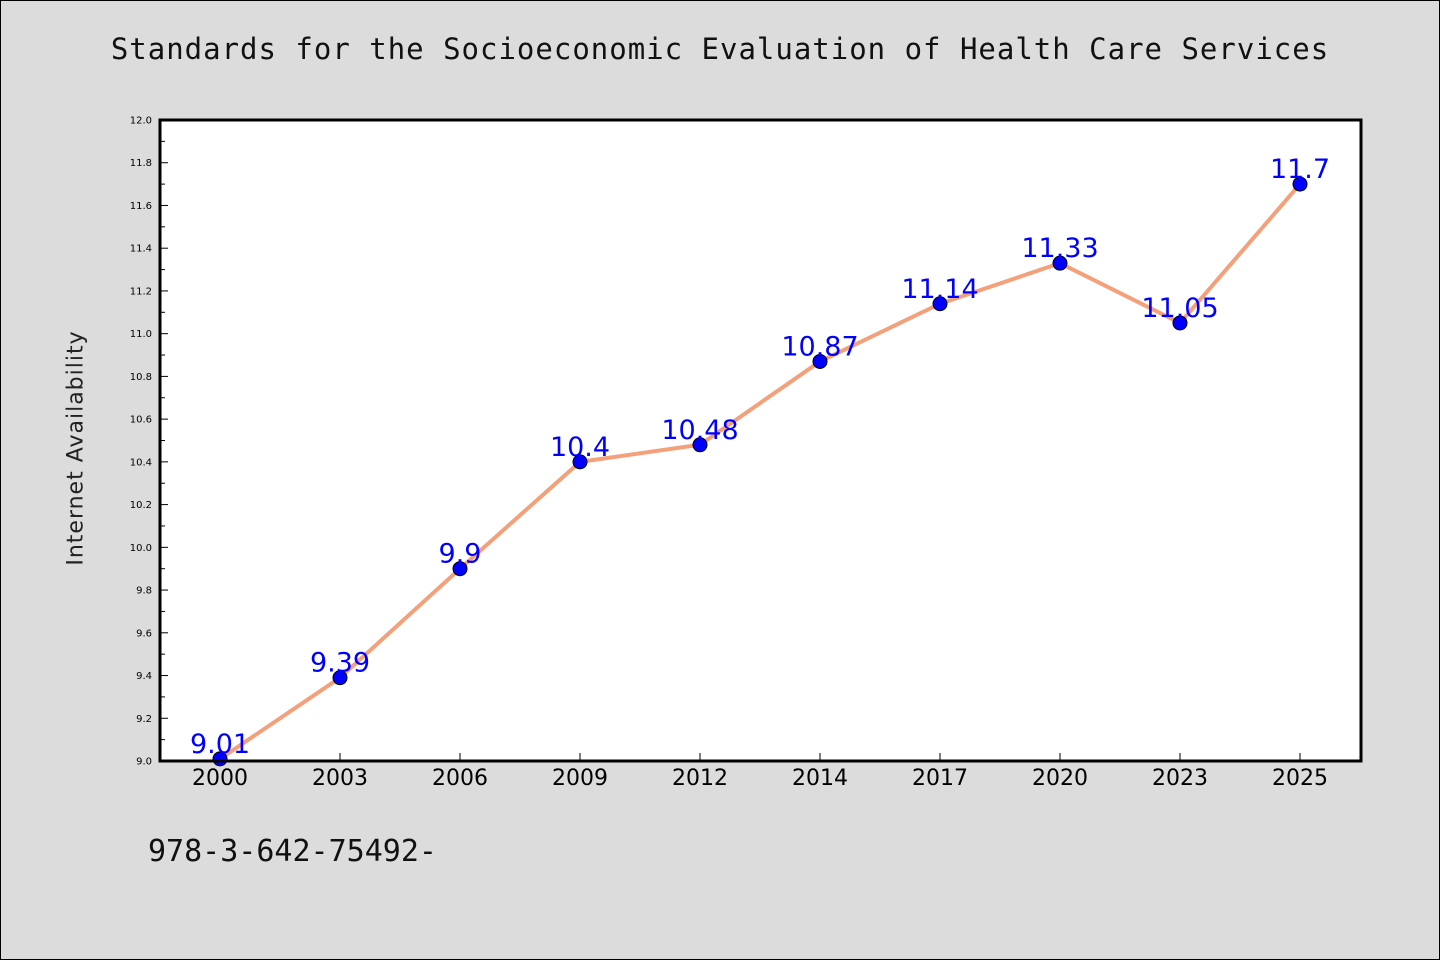  I want to click on x-tick-label: 2025, so click(1300, 778).